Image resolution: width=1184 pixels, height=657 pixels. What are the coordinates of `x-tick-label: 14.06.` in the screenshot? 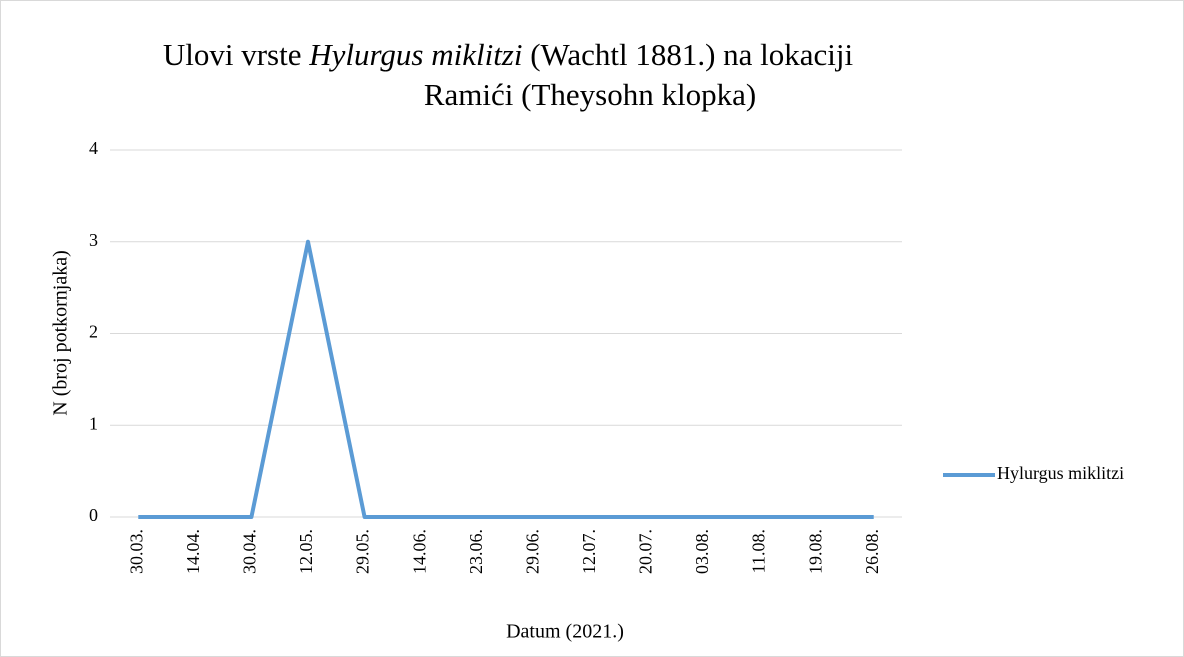 It's located at (419, 551).